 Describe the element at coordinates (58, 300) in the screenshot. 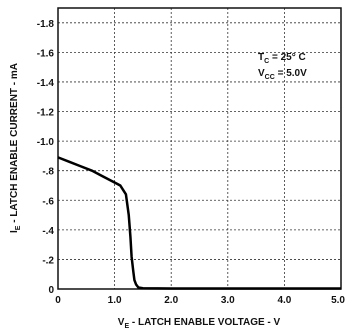

I see `x-tick-label: 0` at that location.